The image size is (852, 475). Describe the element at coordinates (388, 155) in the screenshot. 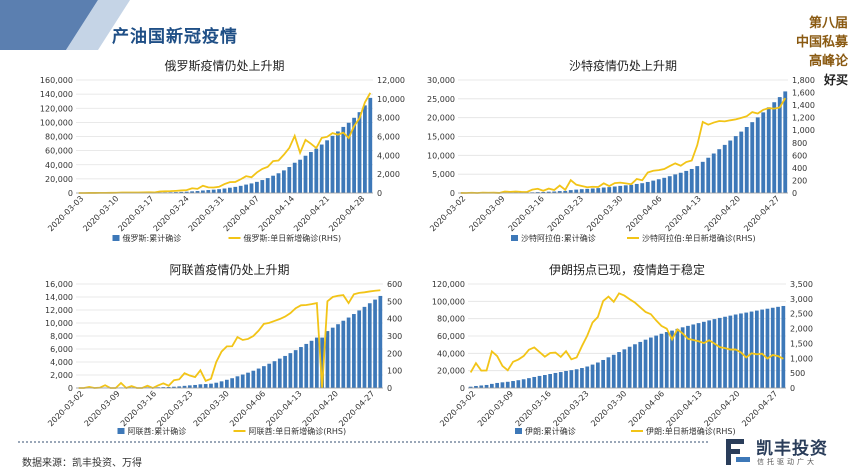

I see `y2-tick-label: 4,000` at that location.